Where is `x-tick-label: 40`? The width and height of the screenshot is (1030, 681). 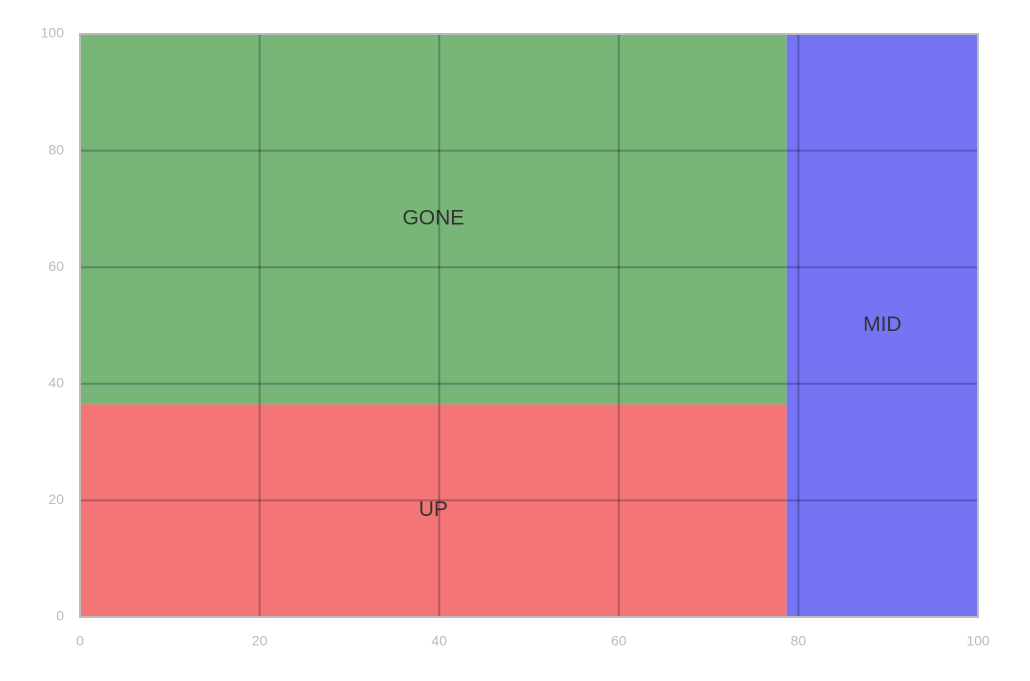
x-tick-label: 40 is located at coordinates (439, 641).